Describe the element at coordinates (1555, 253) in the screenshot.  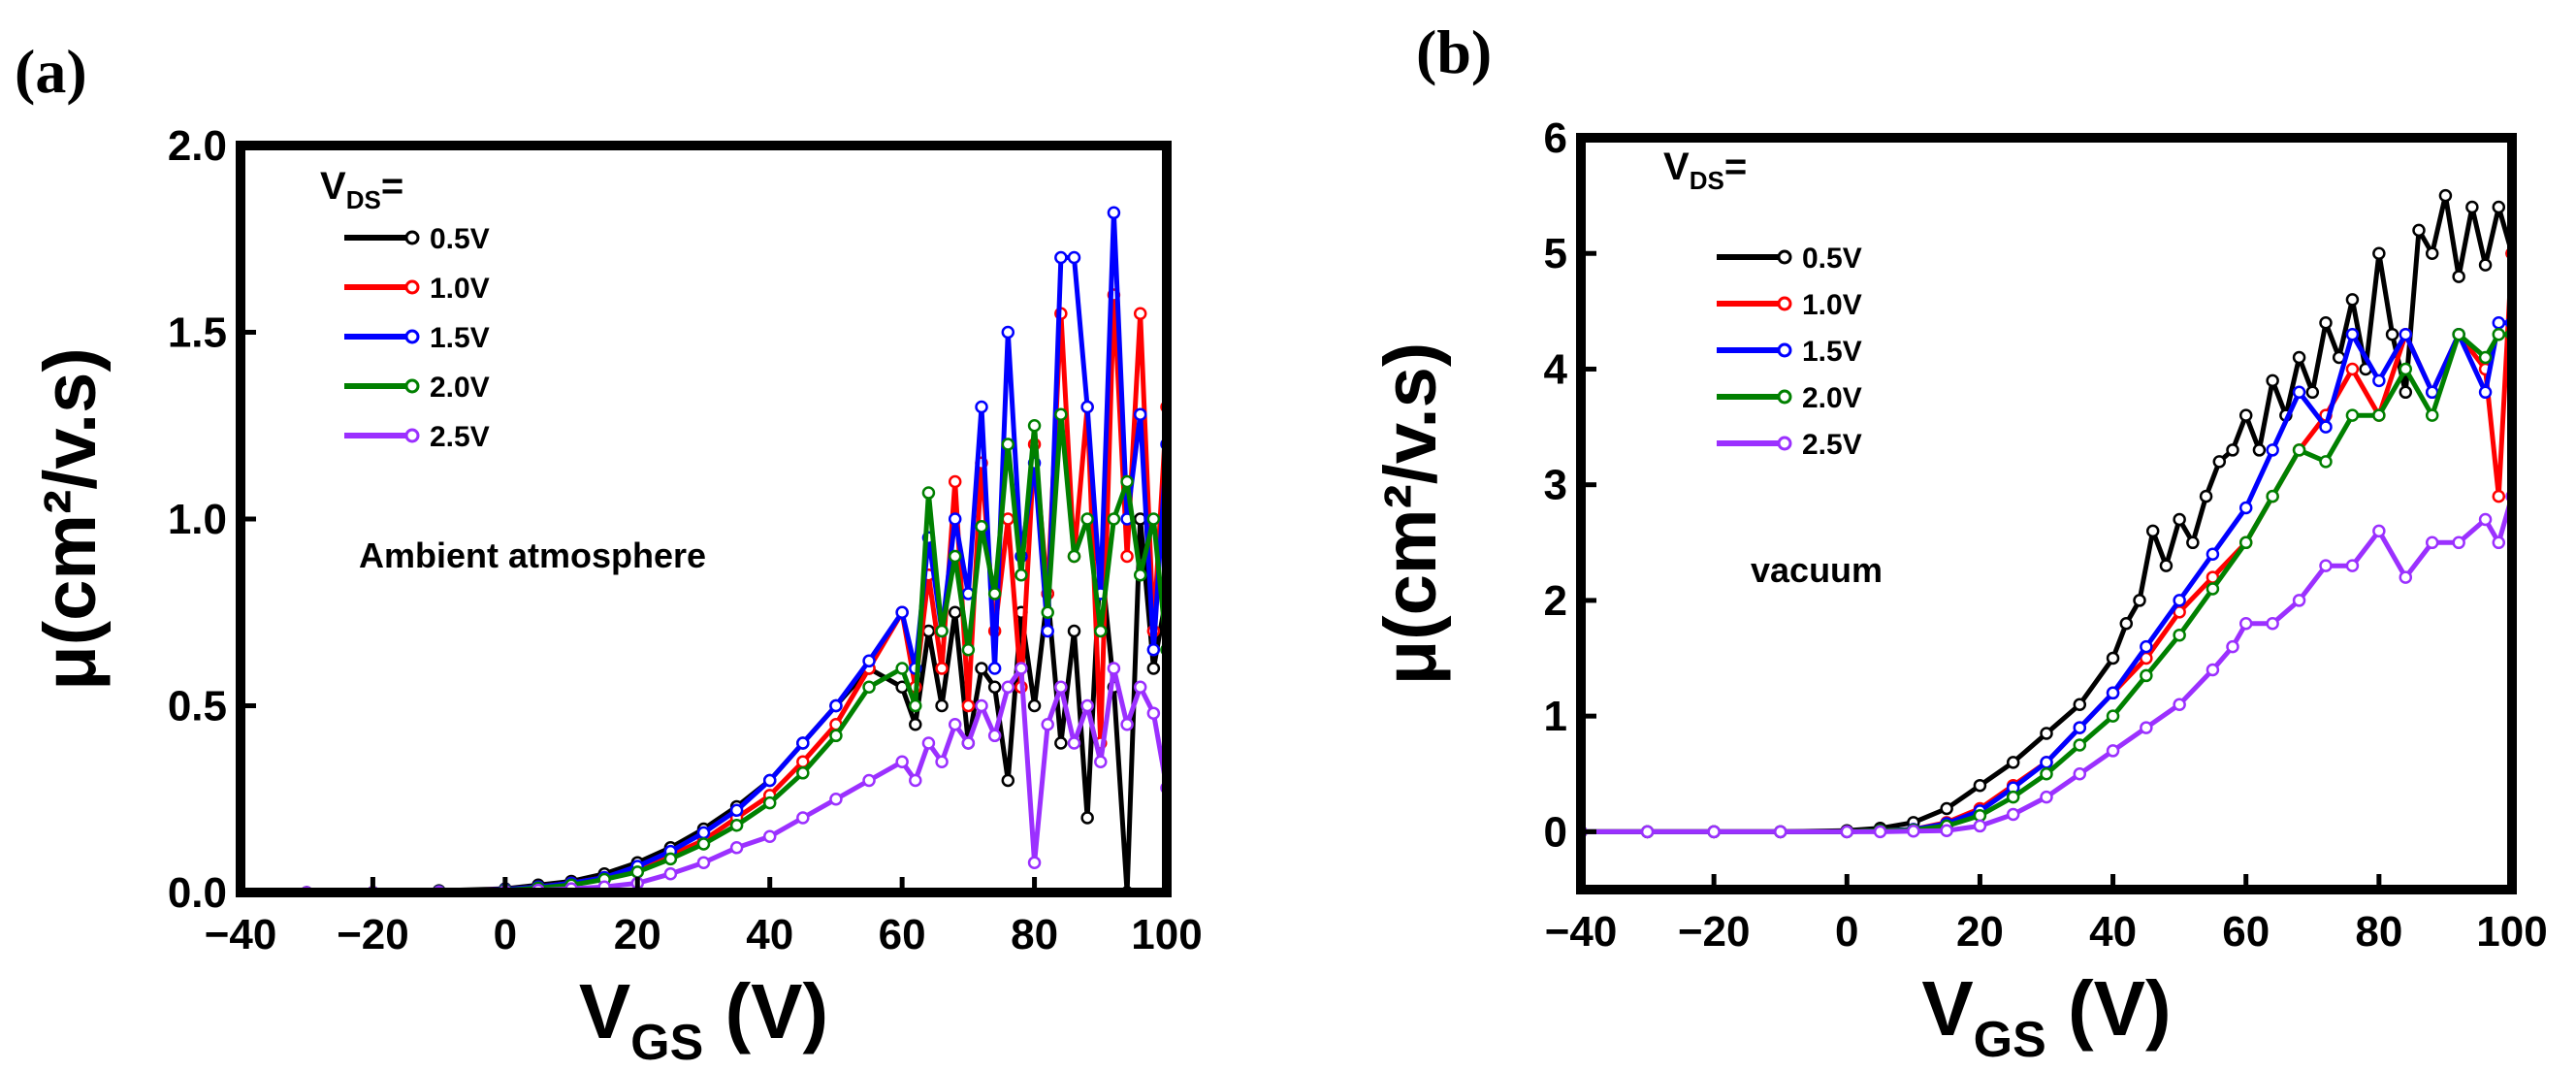
I see `y-tick-label: 5` at that location.